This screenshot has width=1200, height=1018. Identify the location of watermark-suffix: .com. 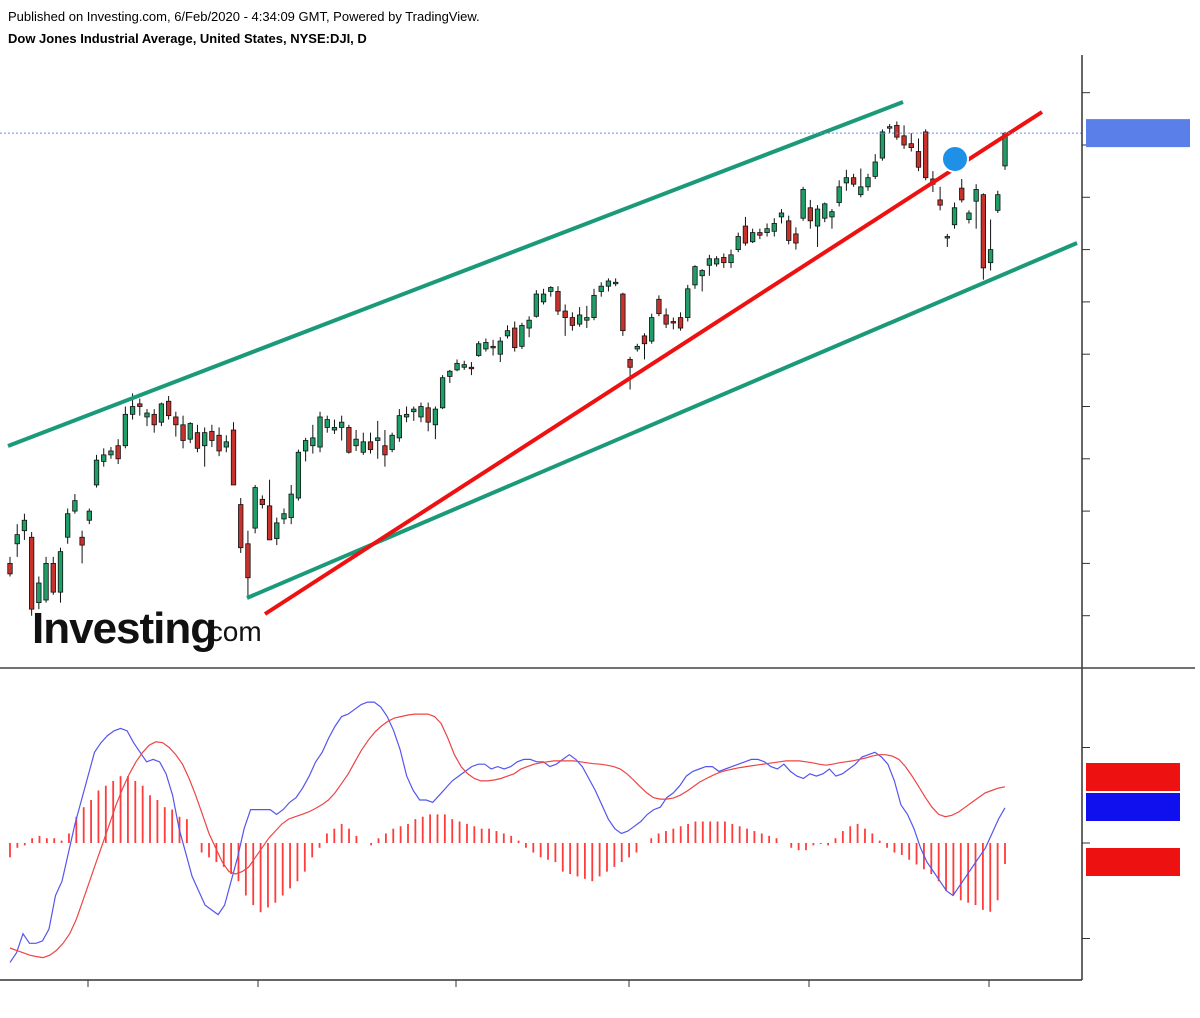
(231, 631).